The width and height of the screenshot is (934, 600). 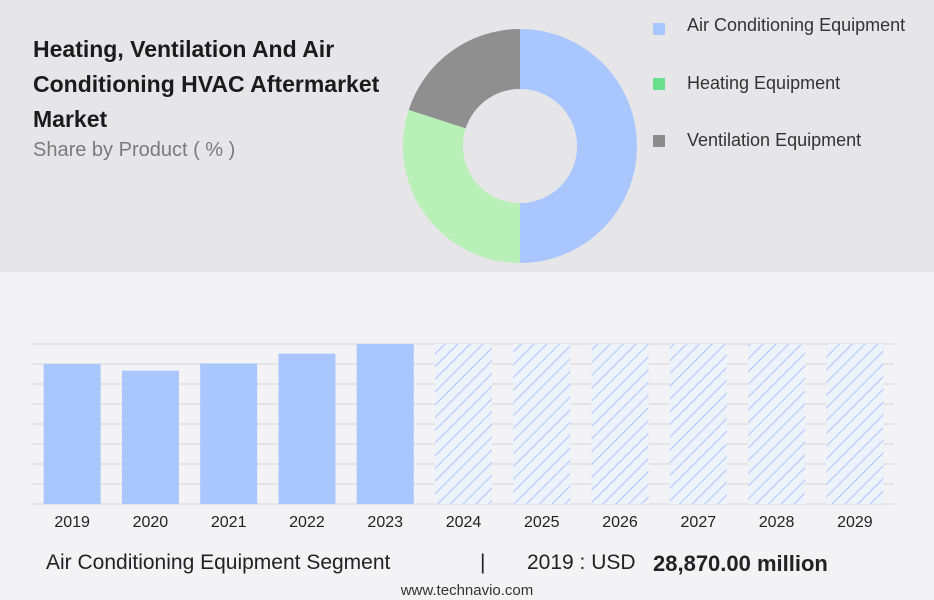 What do you see at coordinates (385, 522) in the screenshot?
I see `x-tick-label: 2023` at bounding box center [385, 522].